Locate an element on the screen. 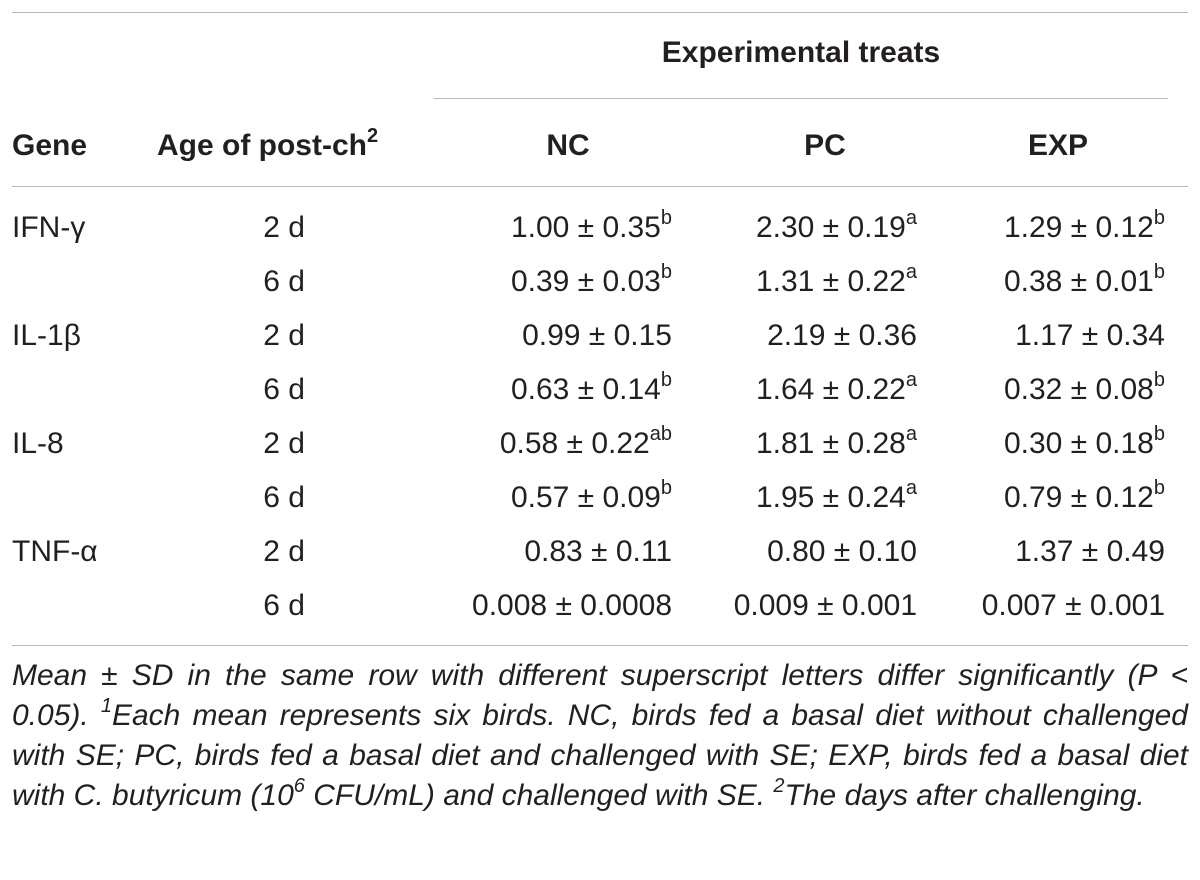 Image resolution: width=1200 pixels, height=880 pixels. nc-value-cell: 0.39 ± 0.03b is located at coordinates (591, 280).